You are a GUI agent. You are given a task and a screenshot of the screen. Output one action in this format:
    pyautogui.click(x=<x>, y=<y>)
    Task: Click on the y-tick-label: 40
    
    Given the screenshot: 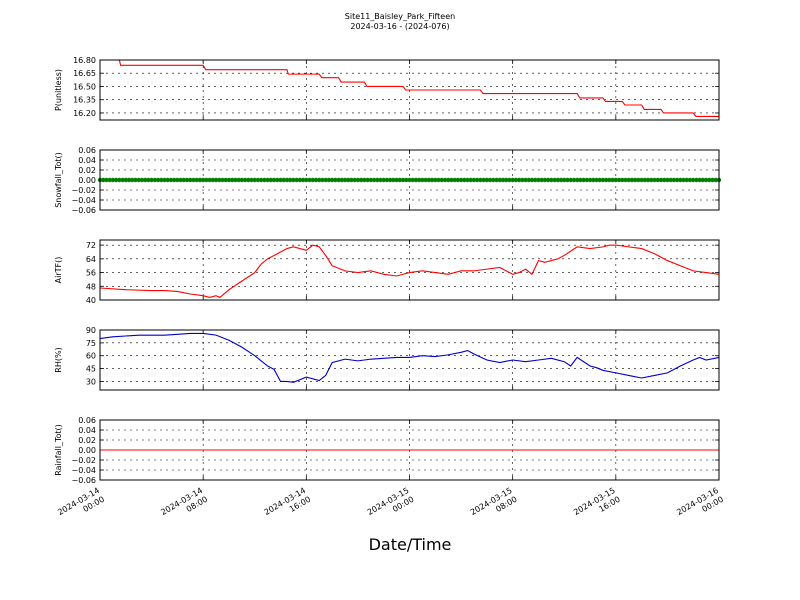 What is the action you would take?
    pyautogui.click(x=91, y=300)
    